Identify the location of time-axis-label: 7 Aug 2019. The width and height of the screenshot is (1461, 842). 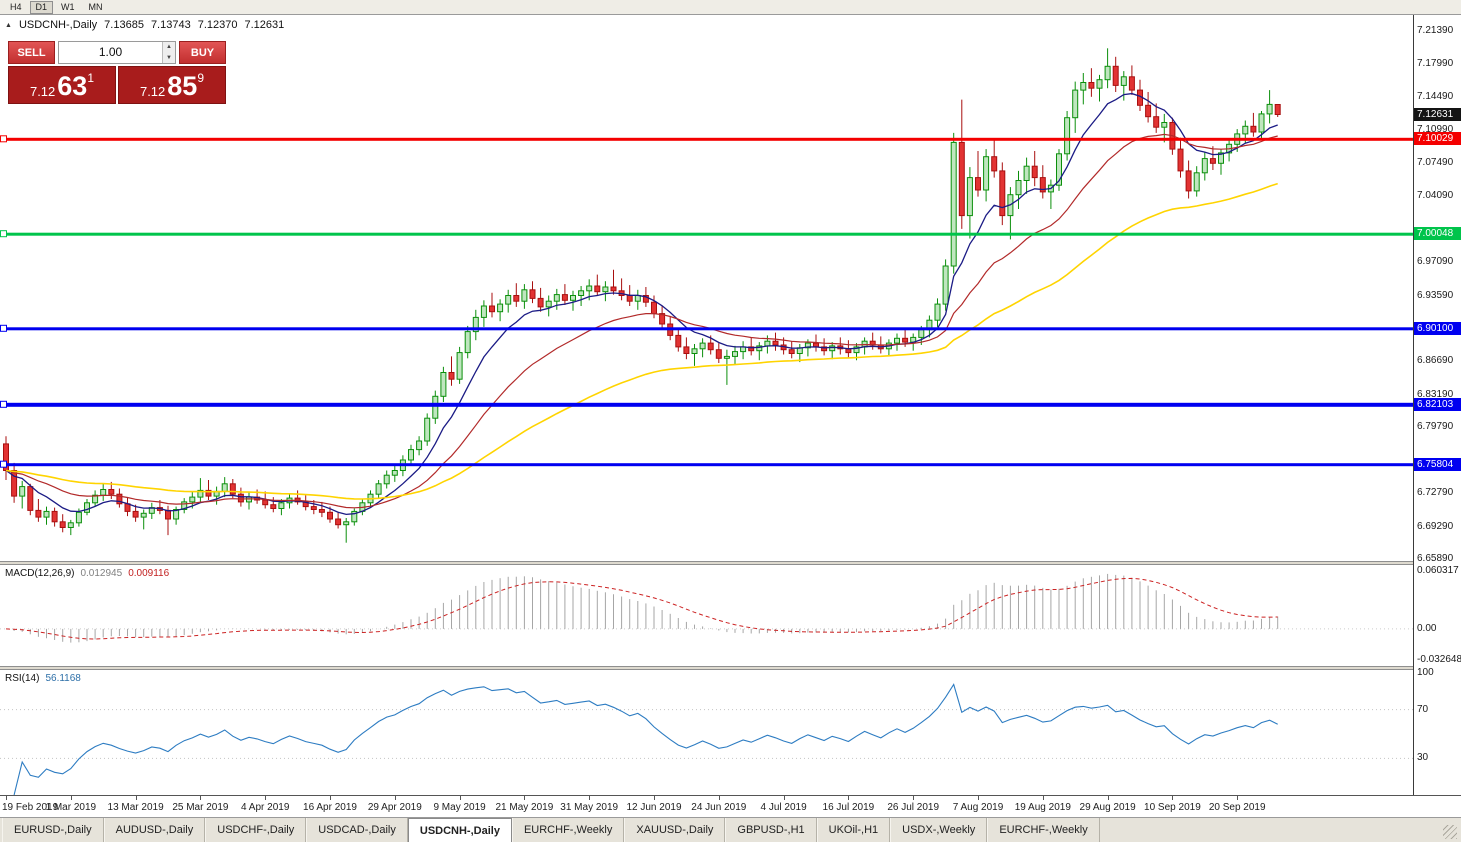
(978, 807).